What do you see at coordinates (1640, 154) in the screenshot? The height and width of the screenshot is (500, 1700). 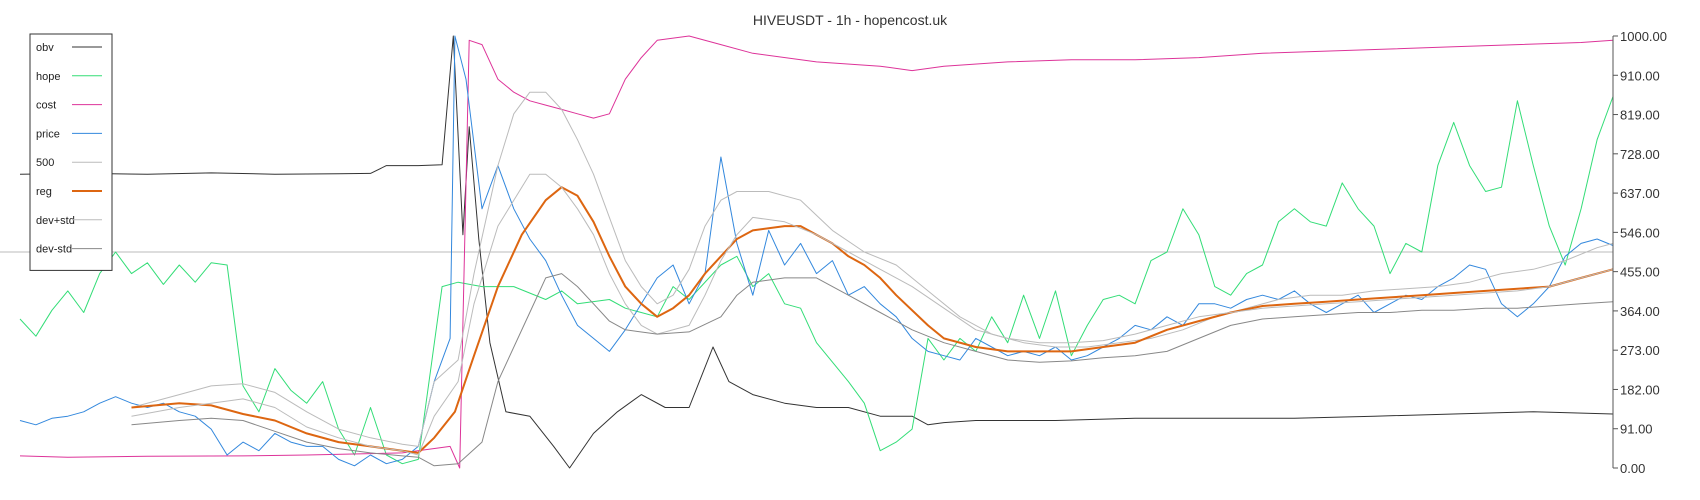 I see `y-tick-label: 728.00` at bounding box center [1640, 154].